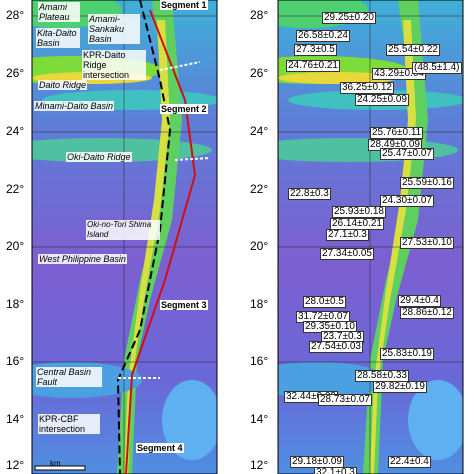 This screenshot has height=474, width=474. I want to click on age-label: 26.58±0.24, so click(323, 36).